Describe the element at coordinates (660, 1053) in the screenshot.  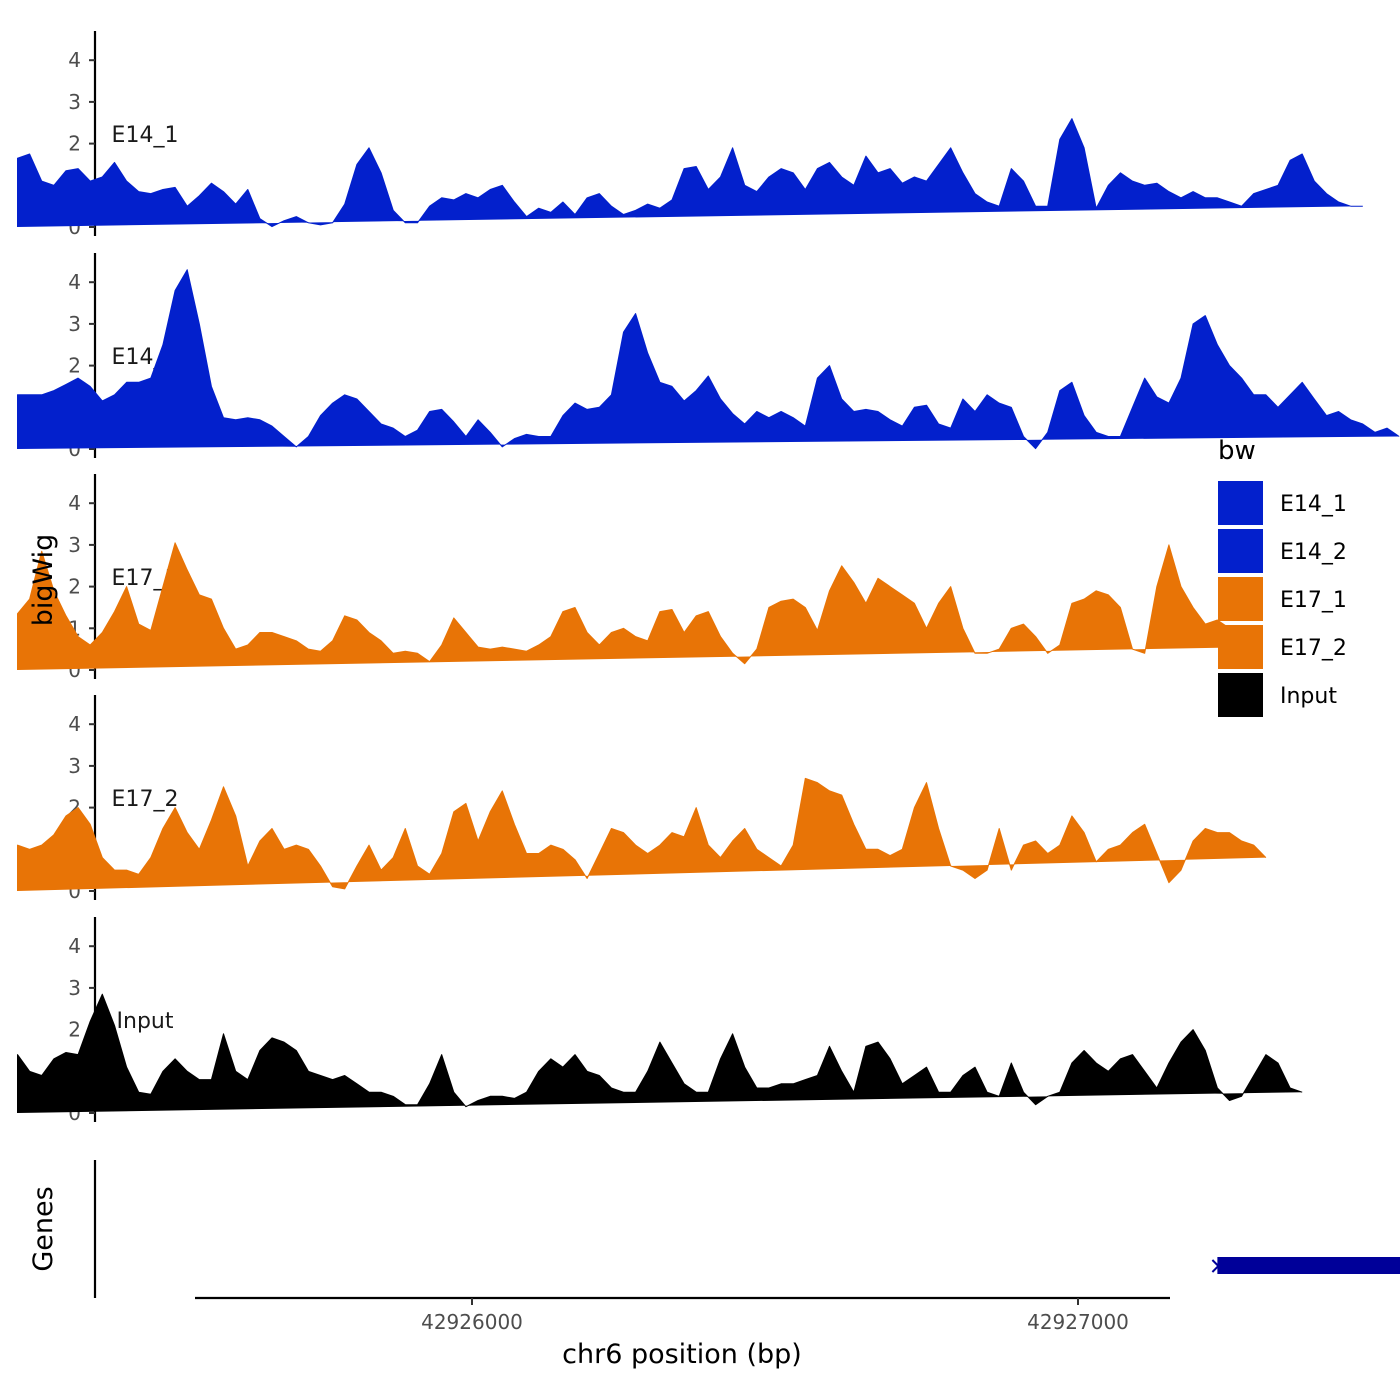
I see `area-Input` at that location.